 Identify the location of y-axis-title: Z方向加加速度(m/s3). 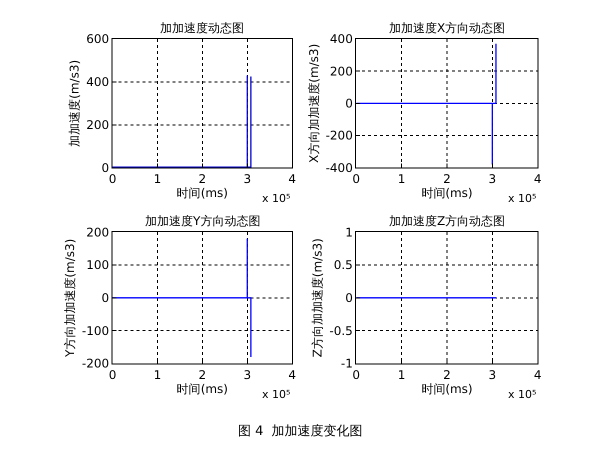
(317, 298).